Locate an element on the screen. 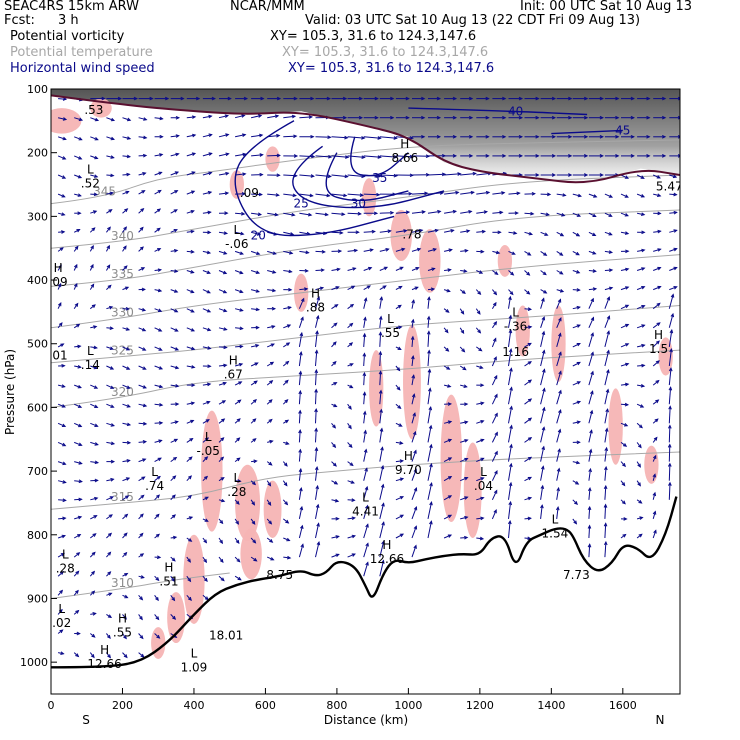  pv-extremum: .53 is located at coordinates (93, 110).